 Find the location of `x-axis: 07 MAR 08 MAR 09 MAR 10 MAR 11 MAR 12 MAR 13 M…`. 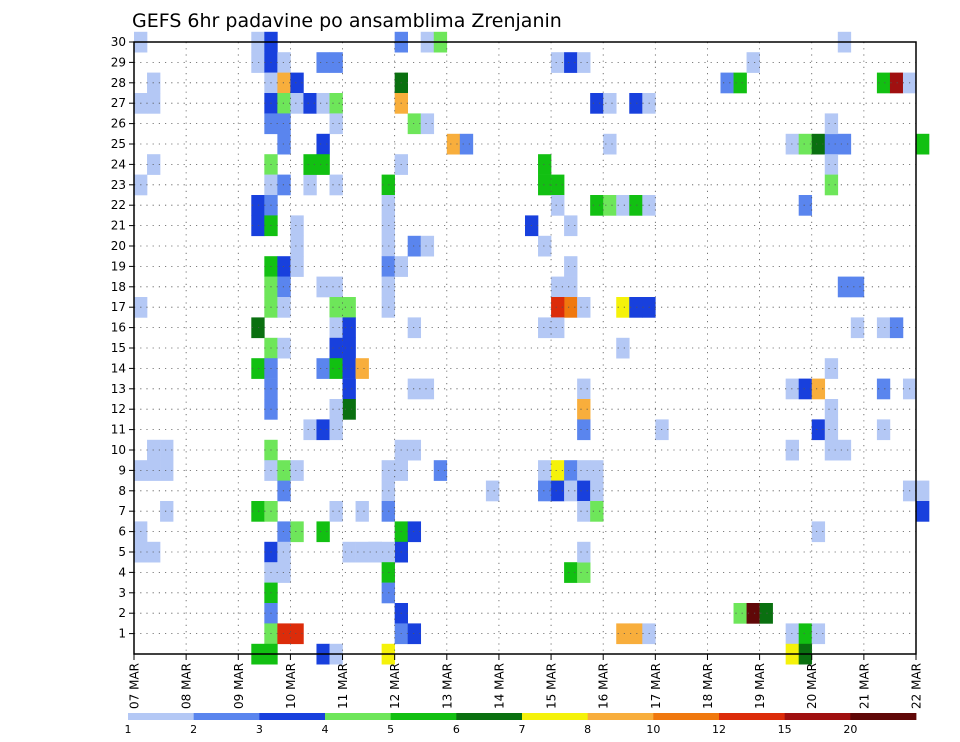

x-axis: 07 MAR 08 MAR 09 MAR 10 MAR 11 MAR 12 MAR 13 M… is located at coordinates (526, 681).